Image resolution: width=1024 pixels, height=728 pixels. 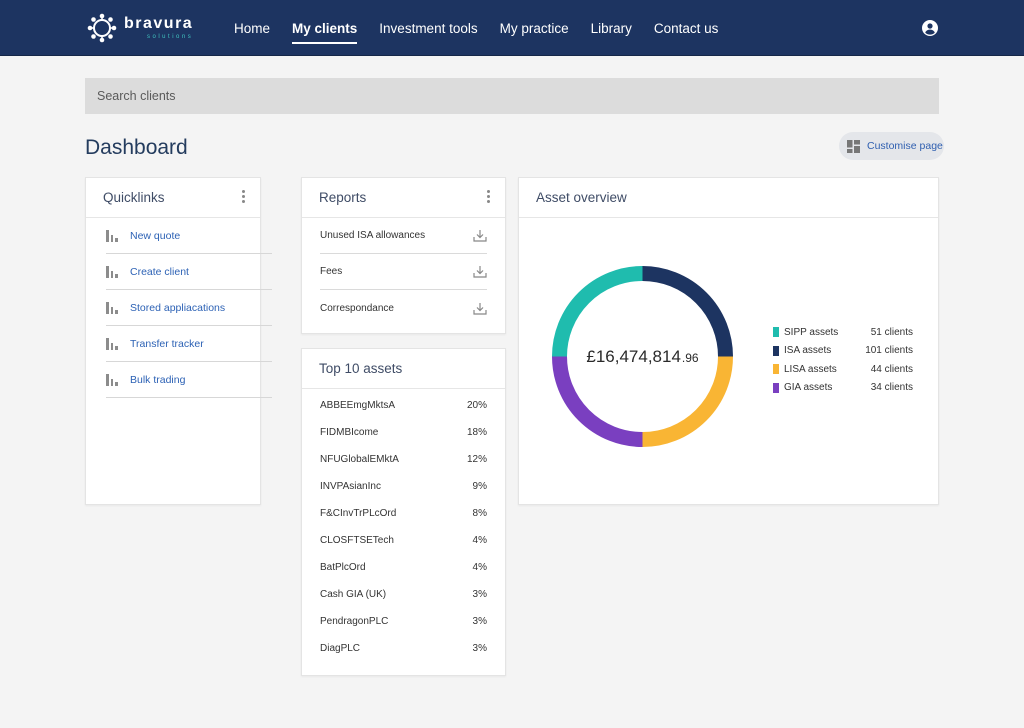 I want to click on asset-overview-title: Asset overview, so click(x=581, y=197).